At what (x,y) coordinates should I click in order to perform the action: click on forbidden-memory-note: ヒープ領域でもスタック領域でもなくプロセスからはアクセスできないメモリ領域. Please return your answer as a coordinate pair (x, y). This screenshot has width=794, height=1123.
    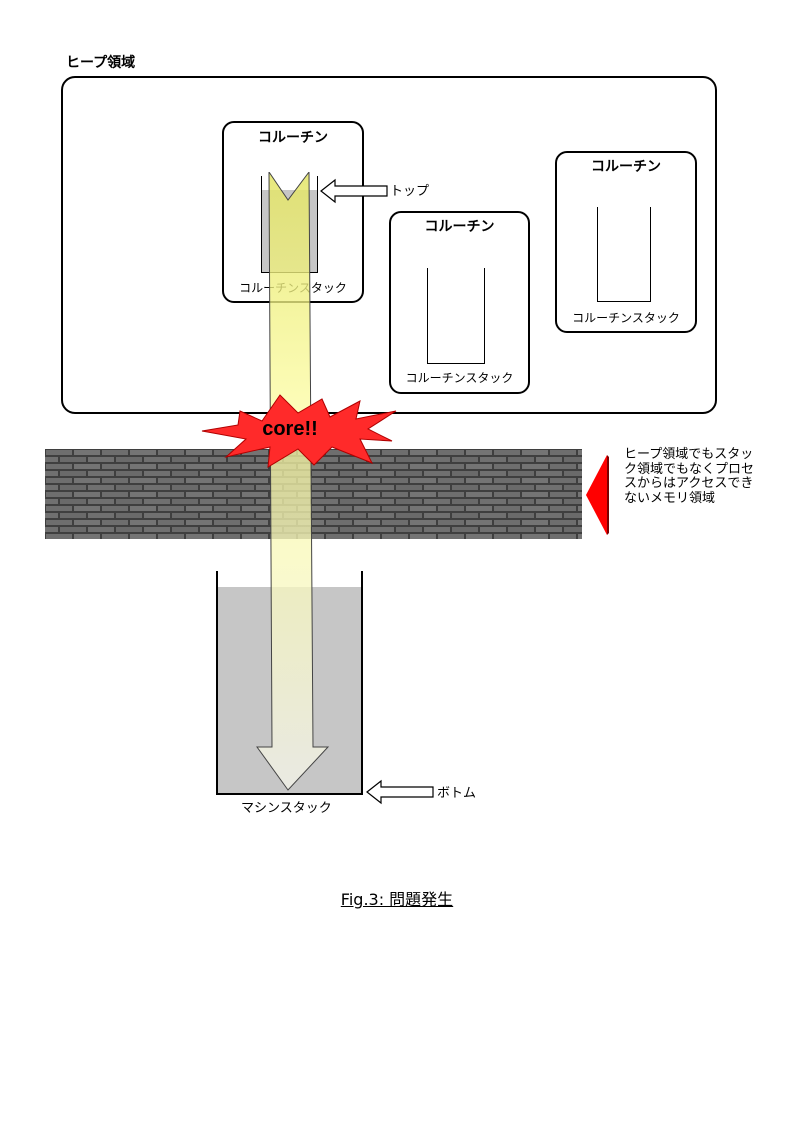
    Looking at the image, I should click on (689, 476).